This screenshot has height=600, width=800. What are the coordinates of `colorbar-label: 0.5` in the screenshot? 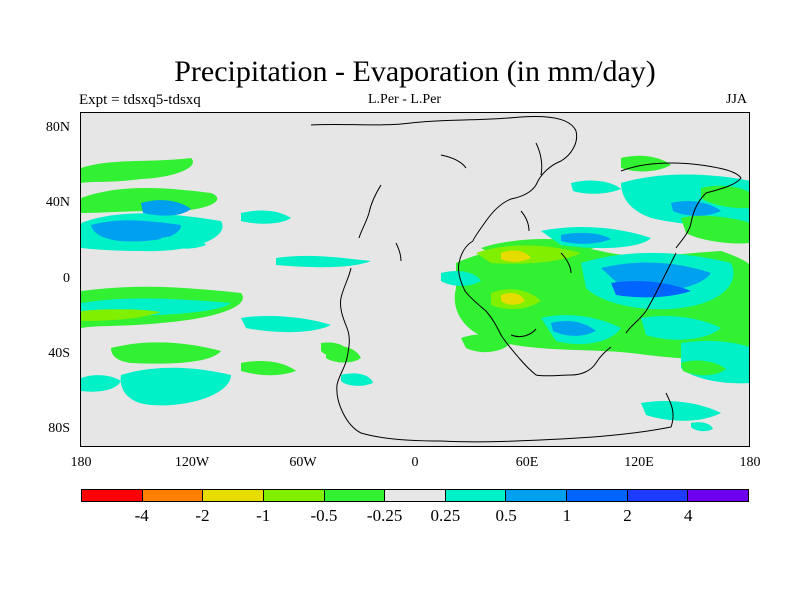 It's located at (506, 515).